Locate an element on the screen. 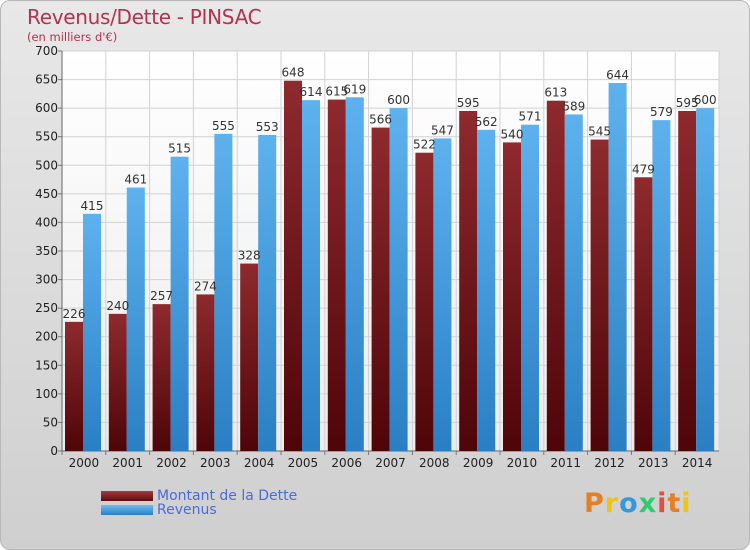 The image size is (750, 550). data-label-revenus: 644 is located at coordinates (617, 75).